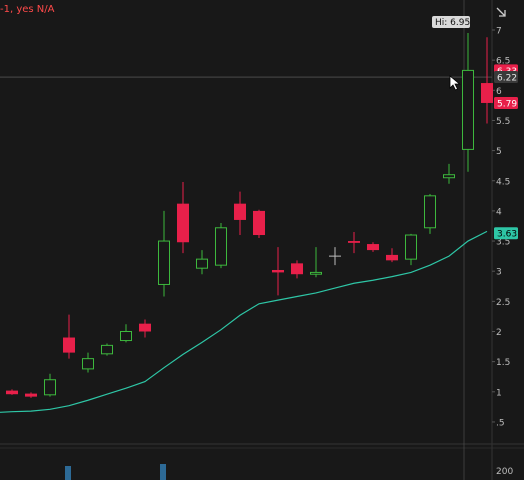 The image size is (524, 480). Describe the element at coordinates (499, 393) in the screenshot. I see `y-tick-label: 1` at that location.